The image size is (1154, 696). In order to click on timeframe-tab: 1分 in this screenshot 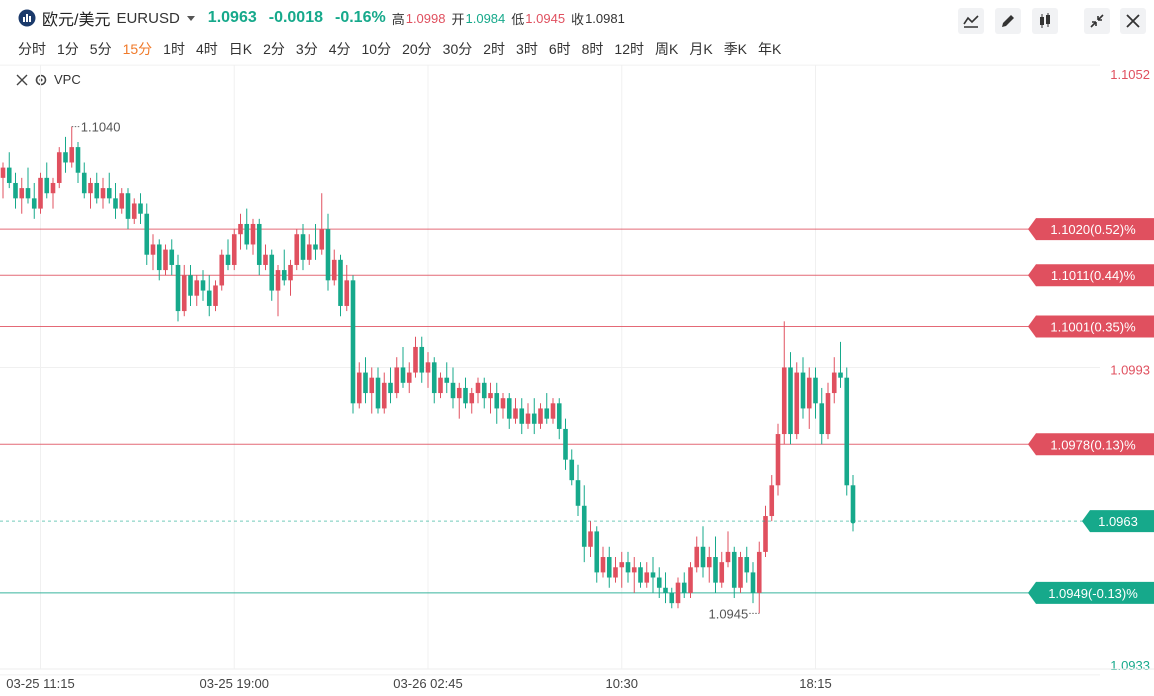, I will do `click(68, 49)`.